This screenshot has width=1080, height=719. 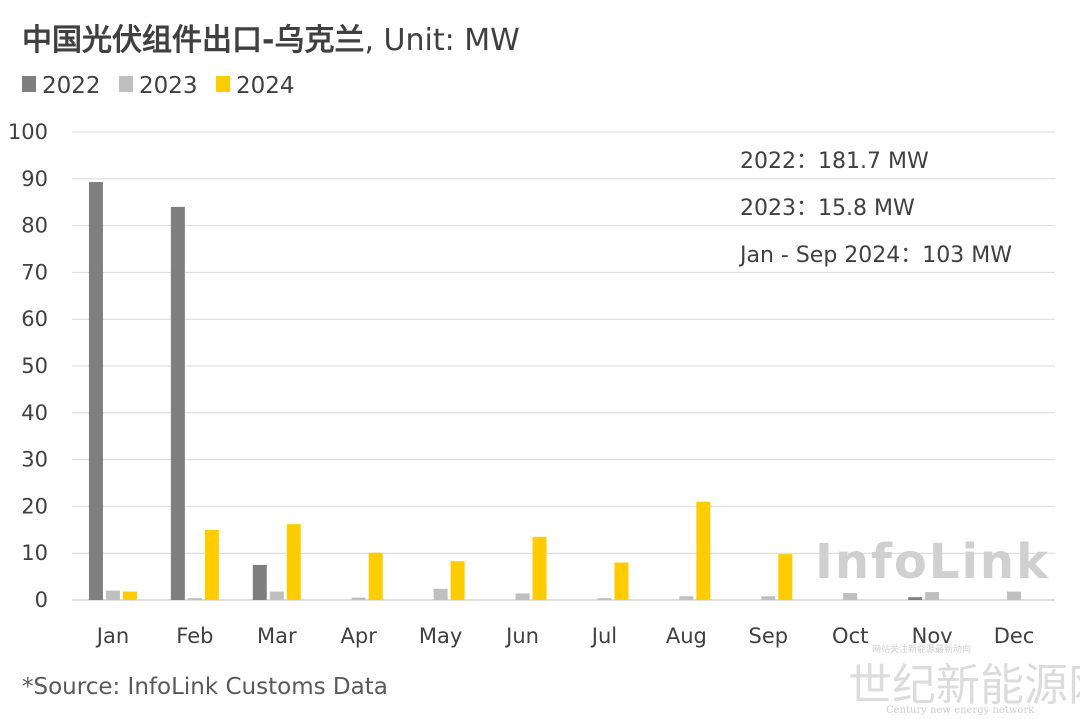 I want to click on x-tick-label-Jun: Jun, so click(x=521, y=636).